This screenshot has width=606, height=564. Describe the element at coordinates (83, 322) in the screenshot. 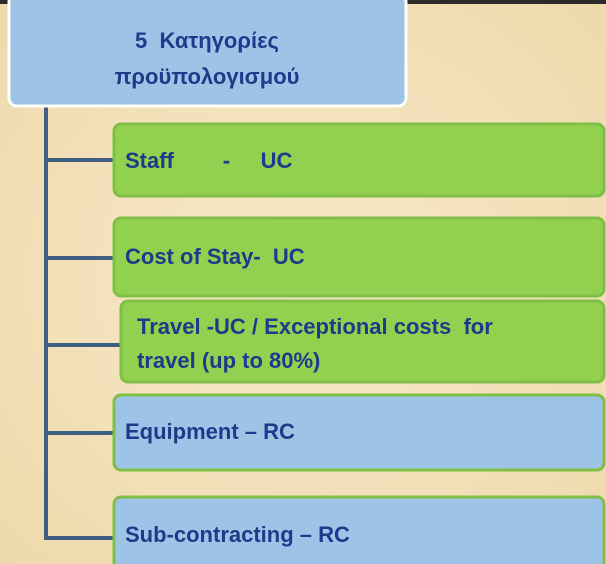

I see `connectors` at that location.